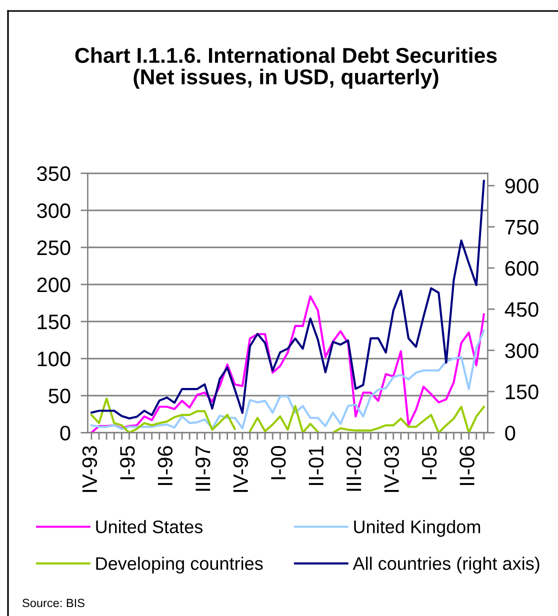  I want to click on y-tick-label: 50, so click(59, 396).